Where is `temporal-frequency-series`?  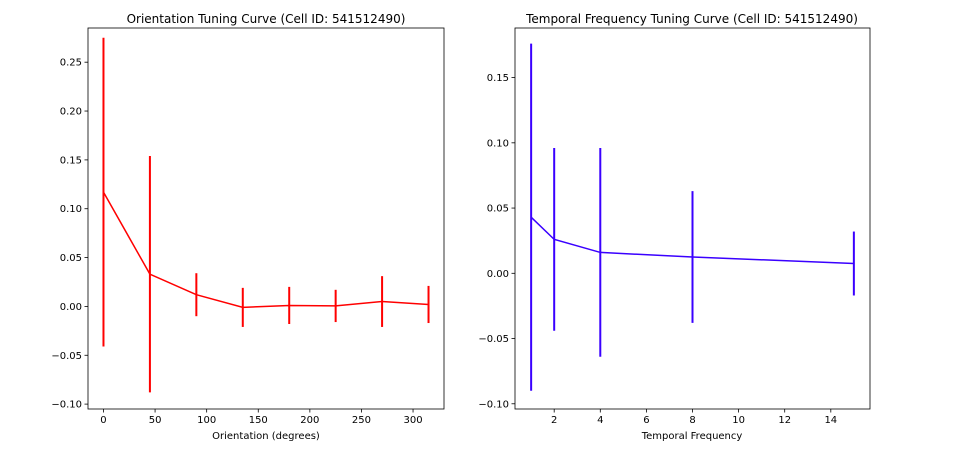
temporal-frequency-series is located at coordinates (692, 240).